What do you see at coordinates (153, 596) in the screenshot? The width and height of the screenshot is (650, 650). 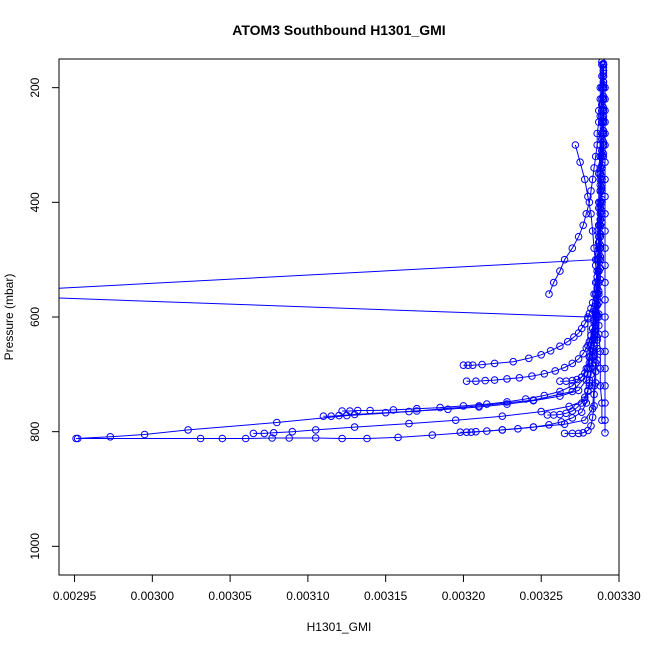 I see `x-tick-label: 0.00300` at bounding box center [153, 596].